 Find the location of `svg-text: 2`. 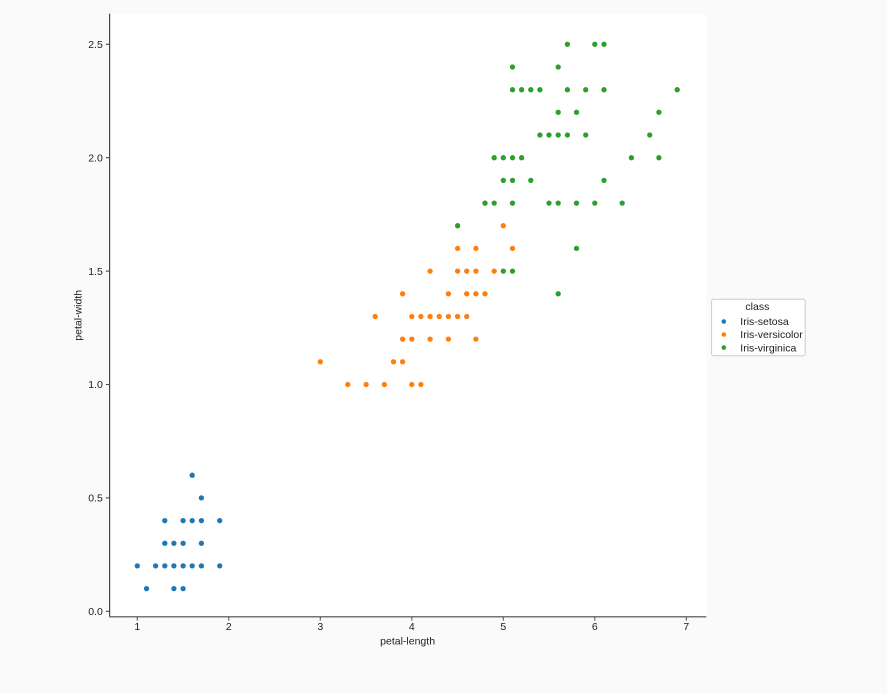

svg-text: 2 is located at coordinates (229, 627).